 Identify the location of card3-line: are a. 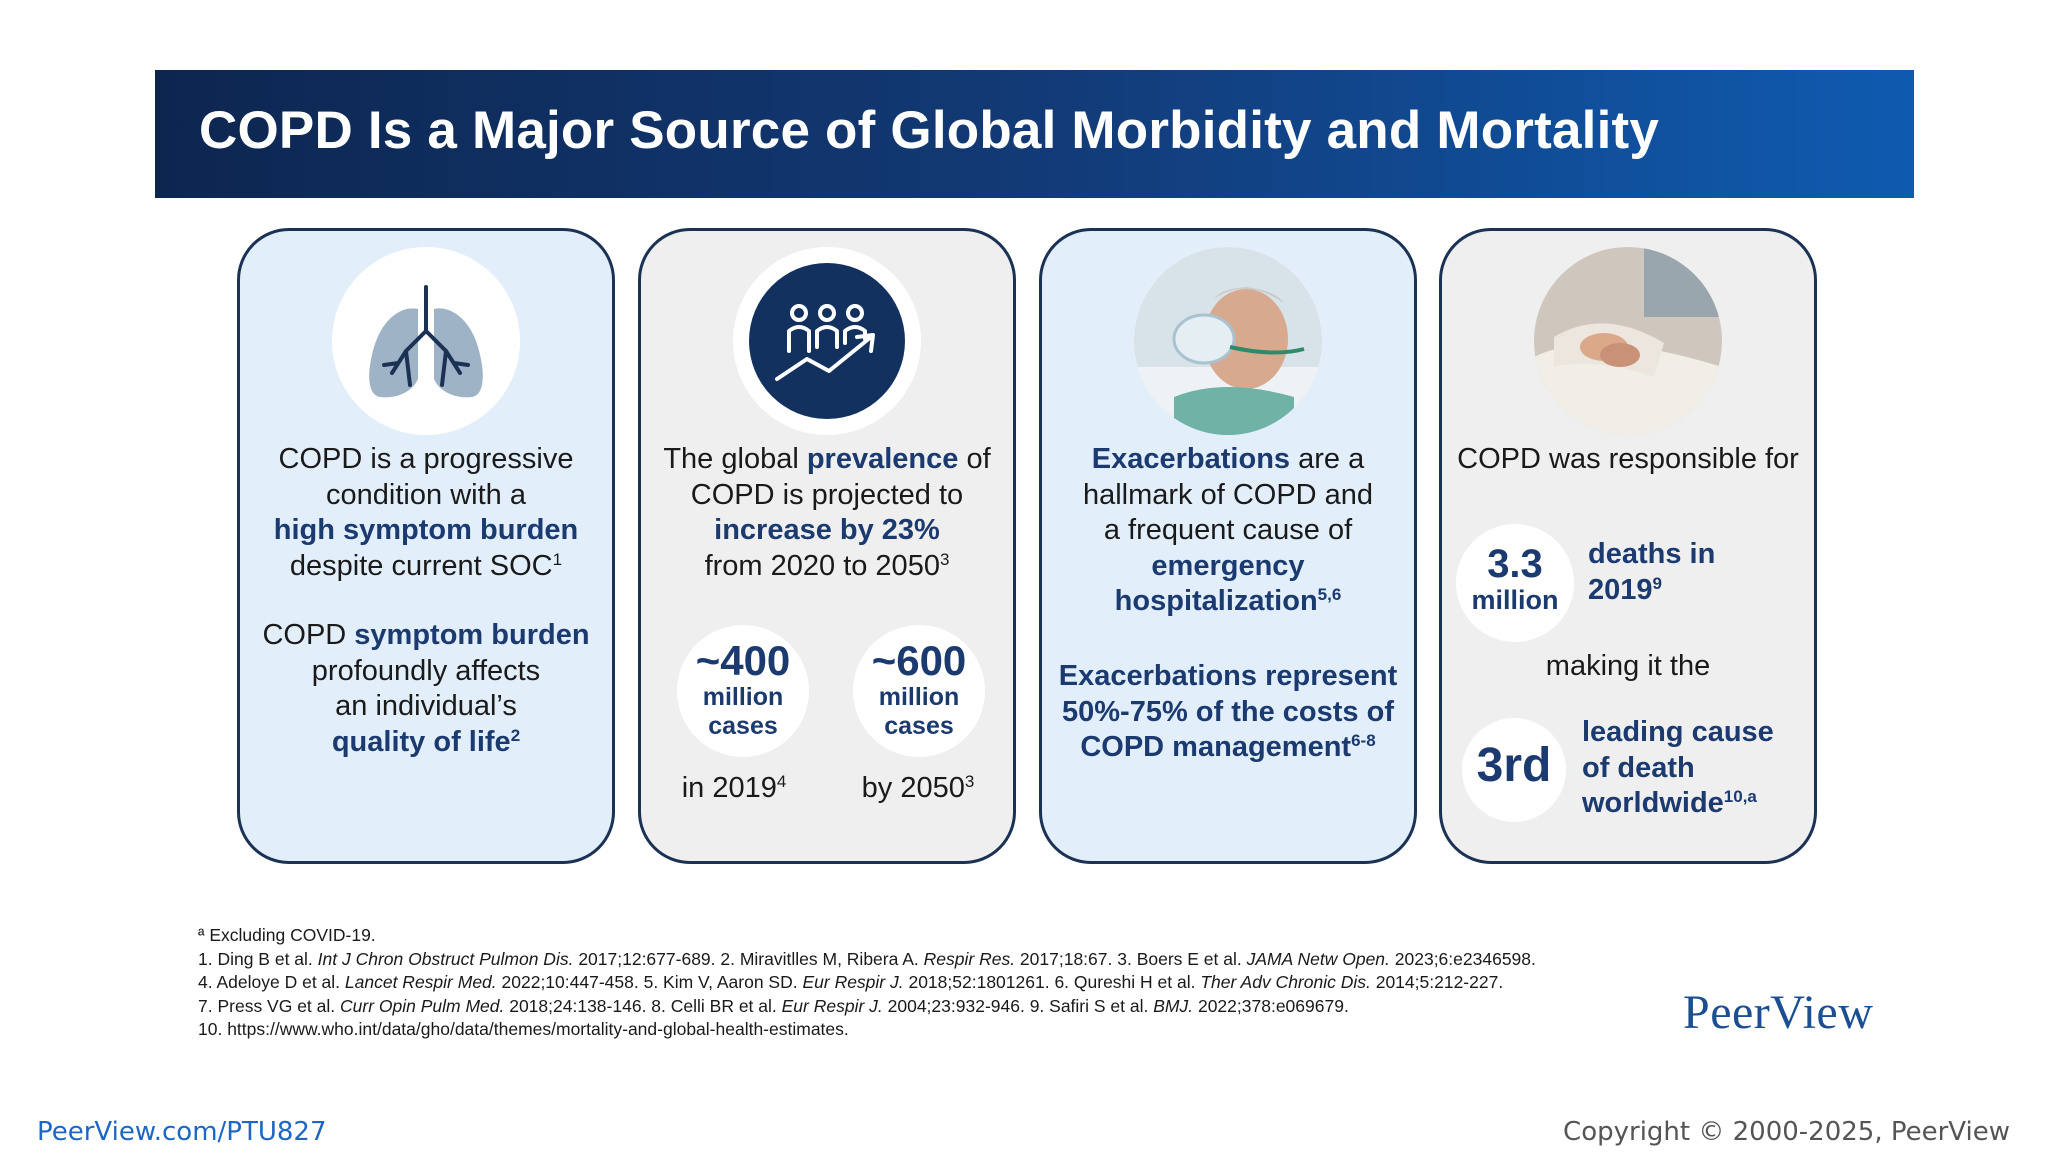
(1327, 459).